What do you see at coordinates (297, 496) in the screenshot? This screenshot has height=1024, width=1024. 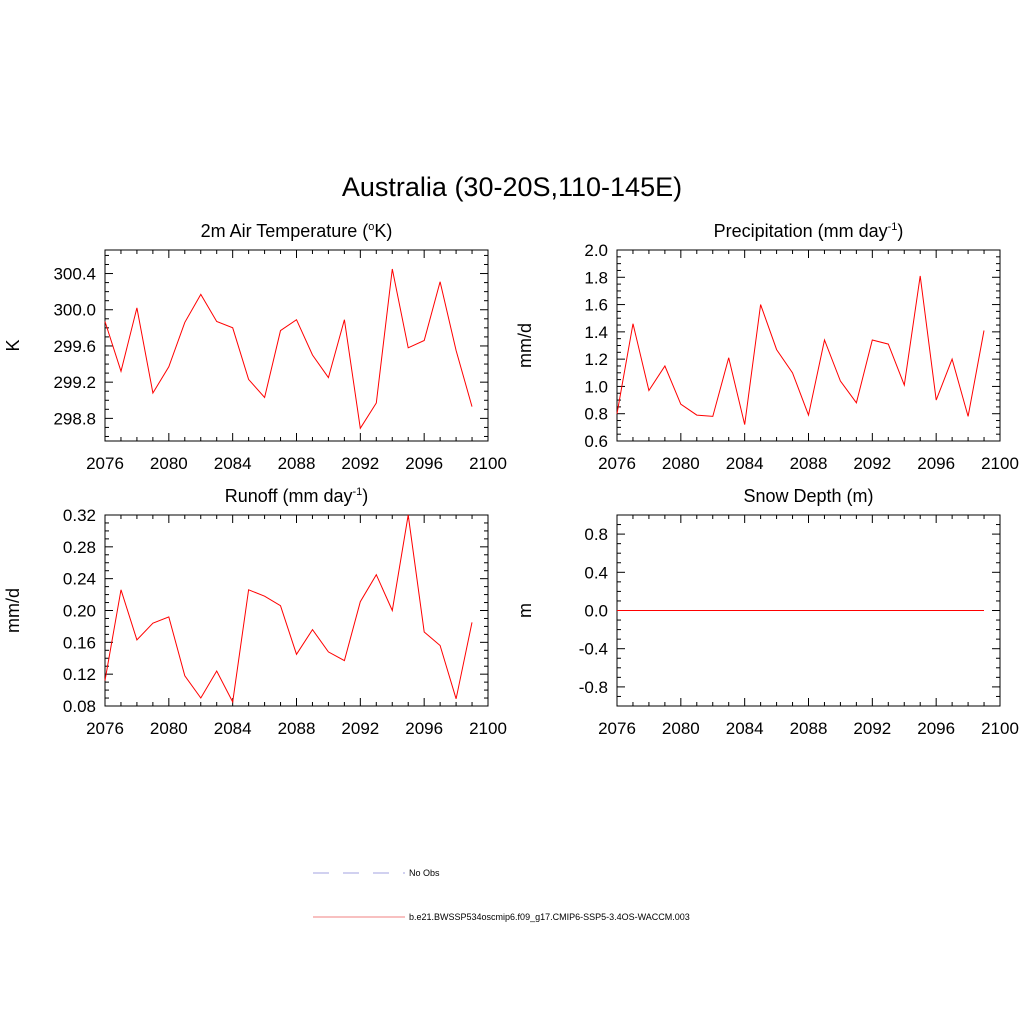 I see `panel-title: Runoff (mm day-1)` at bounding box center [297, 496].